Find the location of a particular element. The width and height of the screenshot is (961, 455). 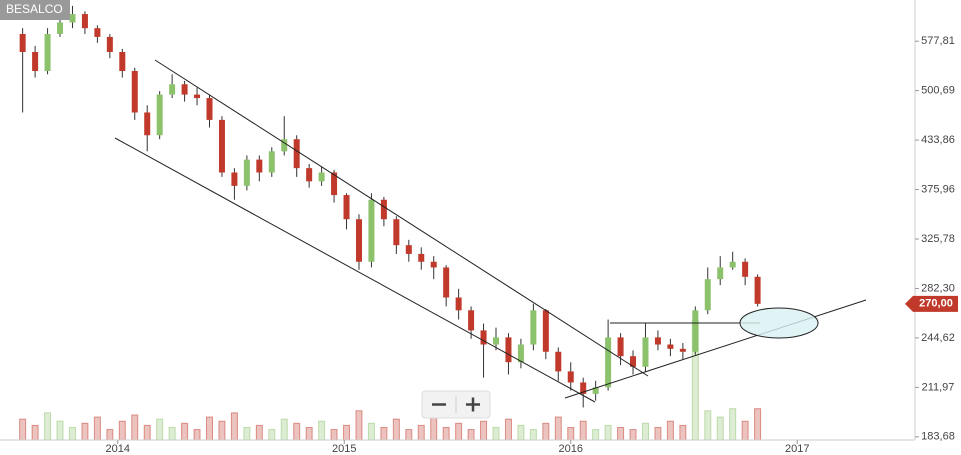

x-tick-label: 2017 is located at coordinates (797, 449).